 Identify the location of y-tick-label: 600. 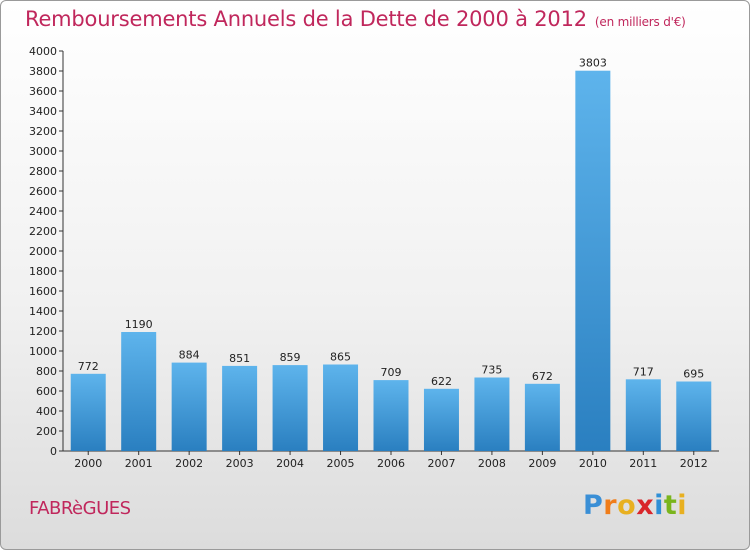
(46, 391).